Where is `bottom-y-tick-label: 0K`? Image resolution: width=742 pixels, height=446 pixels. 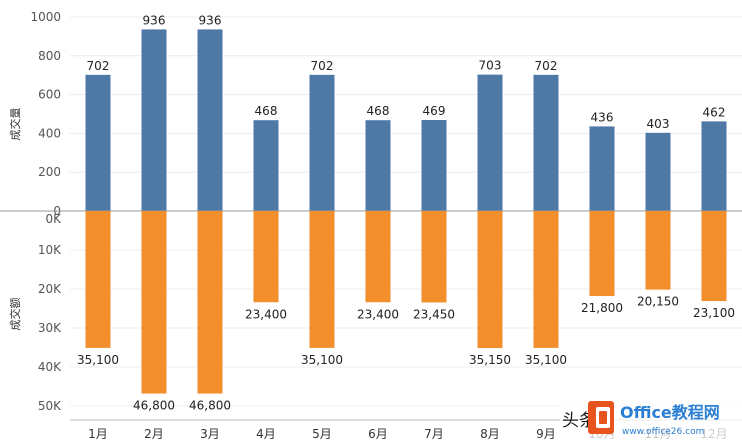
bottom-y-tick-label: 0K is located at coordinates (53, 219).